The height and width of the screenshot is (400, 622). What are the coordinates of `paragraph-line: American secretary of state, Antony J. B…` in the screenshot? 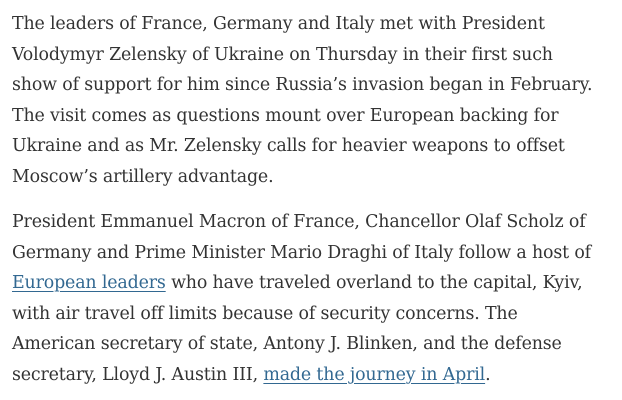 It's located at (287, 344).